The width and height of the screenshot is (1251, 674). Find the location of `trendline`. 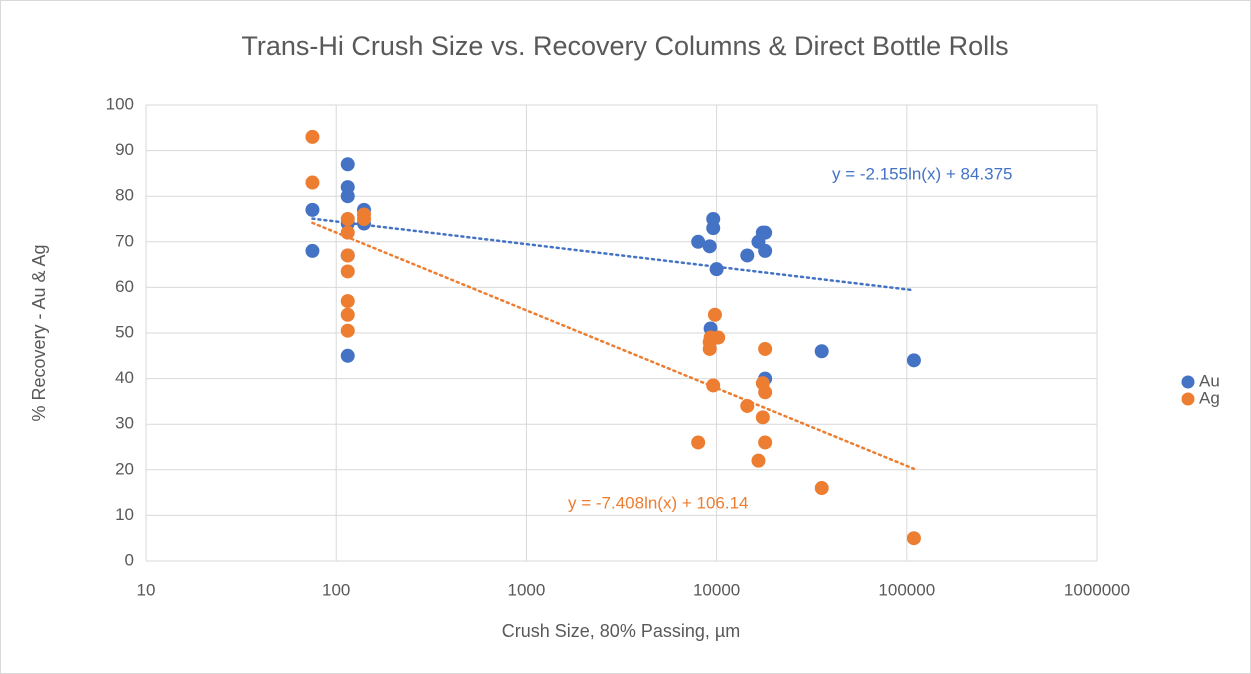

trendline is located at coordinates (613, 254).